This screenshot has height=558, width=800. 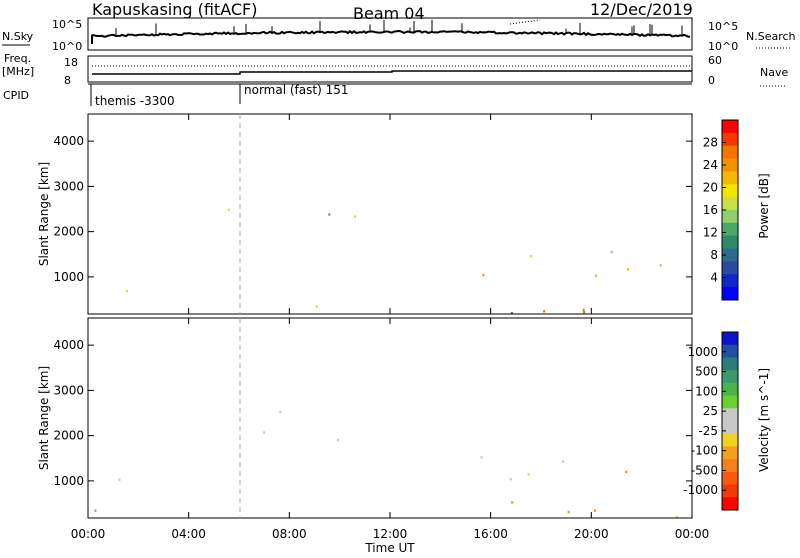 What do you see at coordinates (704, 451) in the screenshot?
I see `colorbar-tick-label: -100` at bounding box center [704, 451].